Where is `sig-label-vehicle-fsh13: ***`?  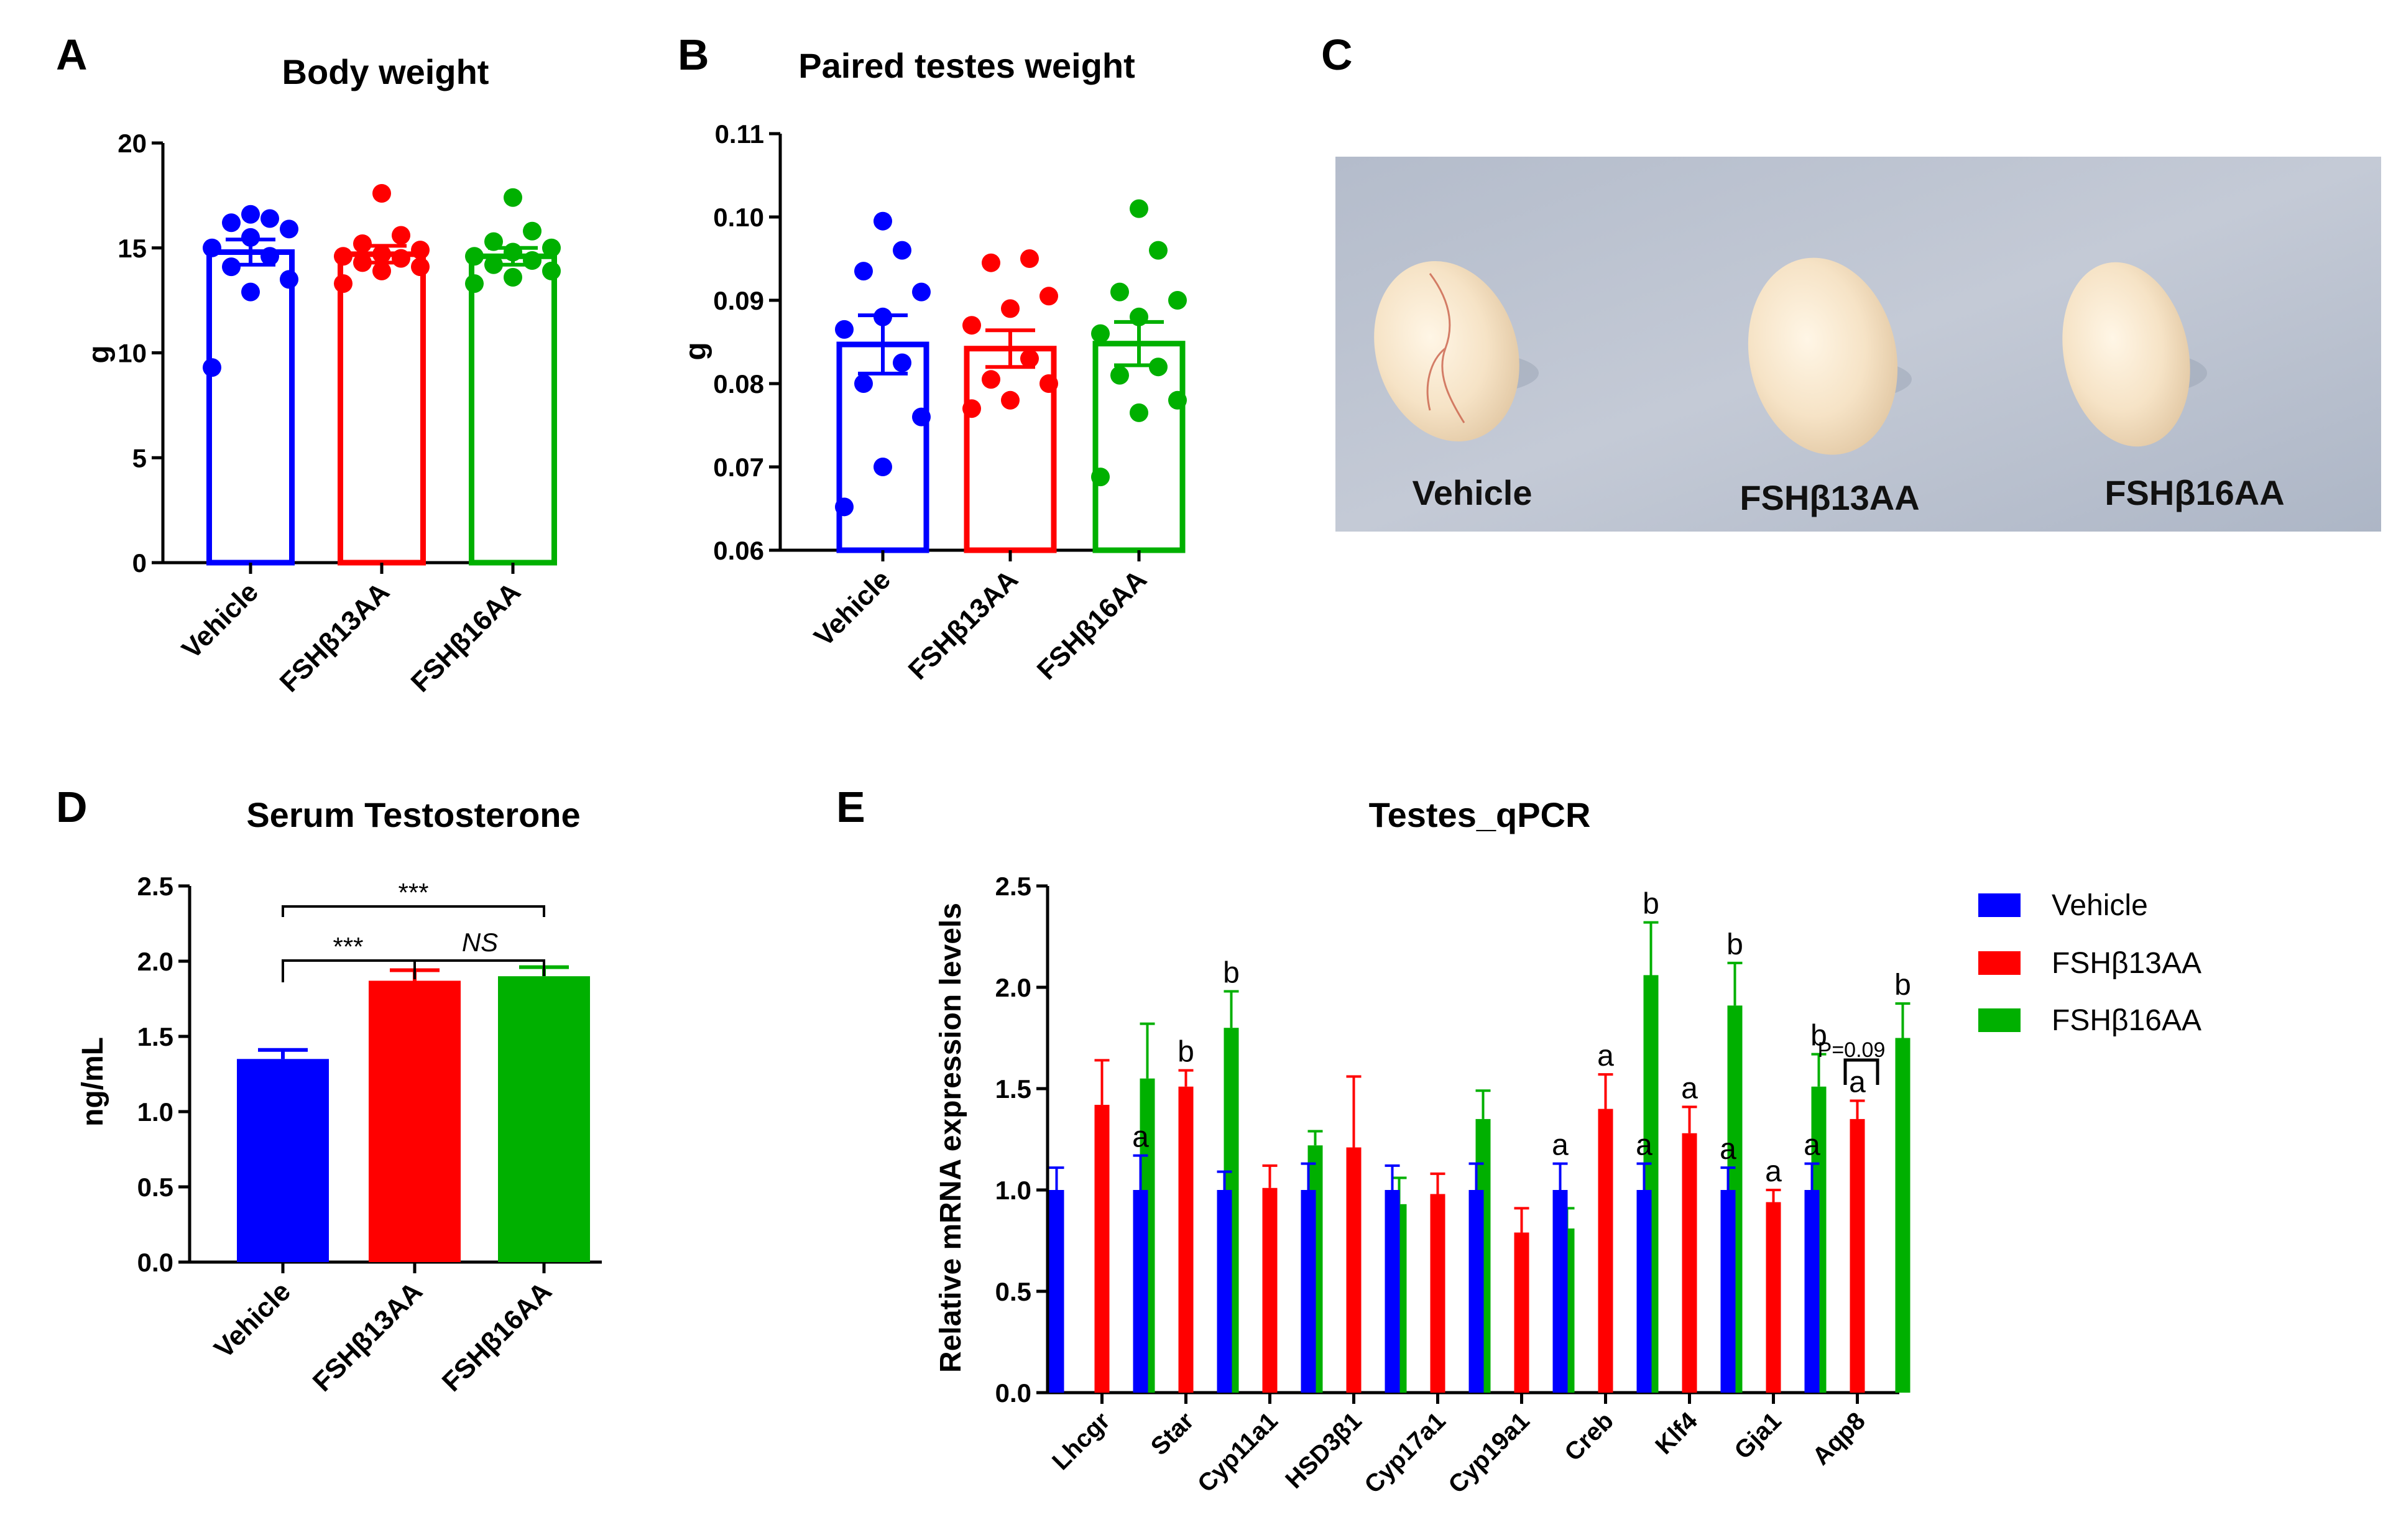
sig-label-vehicle-fsh13: *** is located at coordinates (348, 946).